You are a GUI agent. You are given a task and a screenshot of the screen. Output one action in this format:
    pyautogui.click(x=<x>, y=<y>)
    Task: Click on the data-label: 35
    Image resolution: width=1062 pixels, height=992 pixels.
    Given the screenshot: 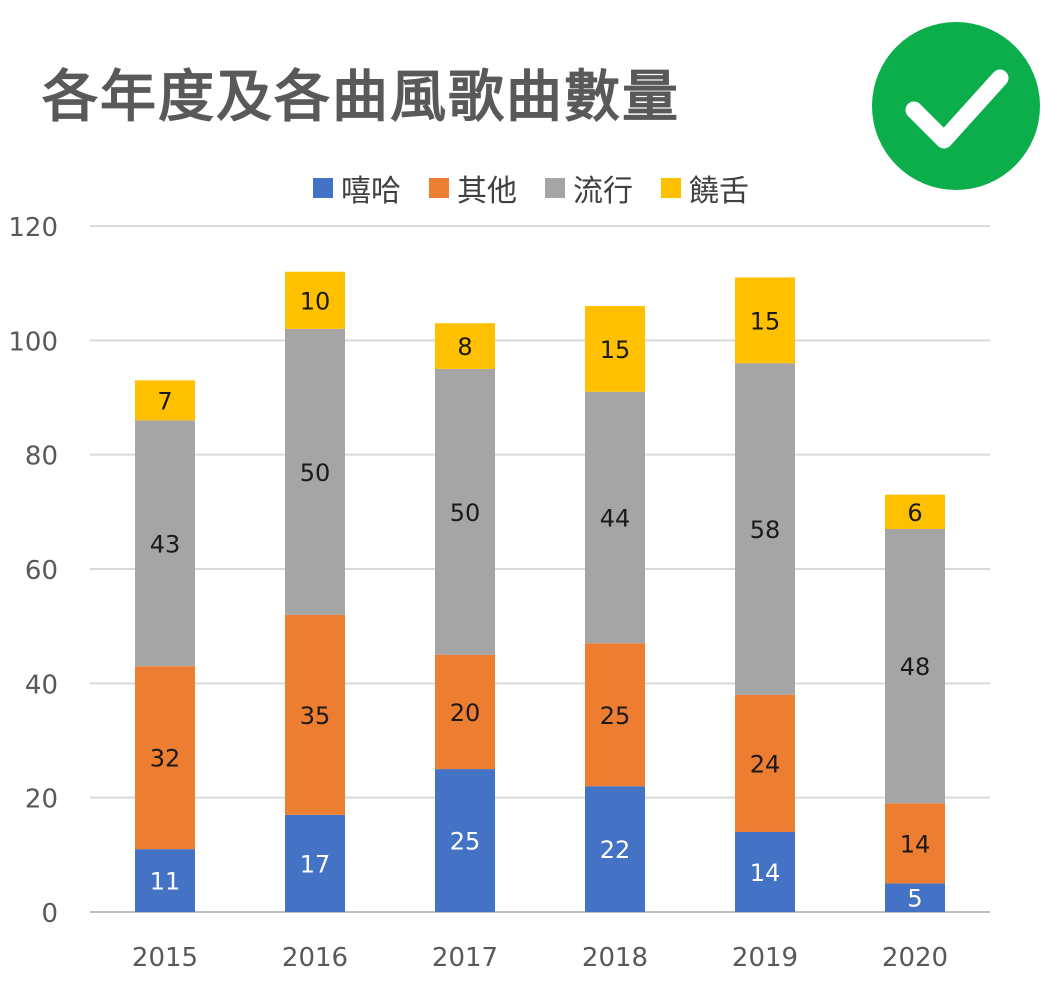 What is the action you would take?
    pyautogui.click(x=315, y=716)
    